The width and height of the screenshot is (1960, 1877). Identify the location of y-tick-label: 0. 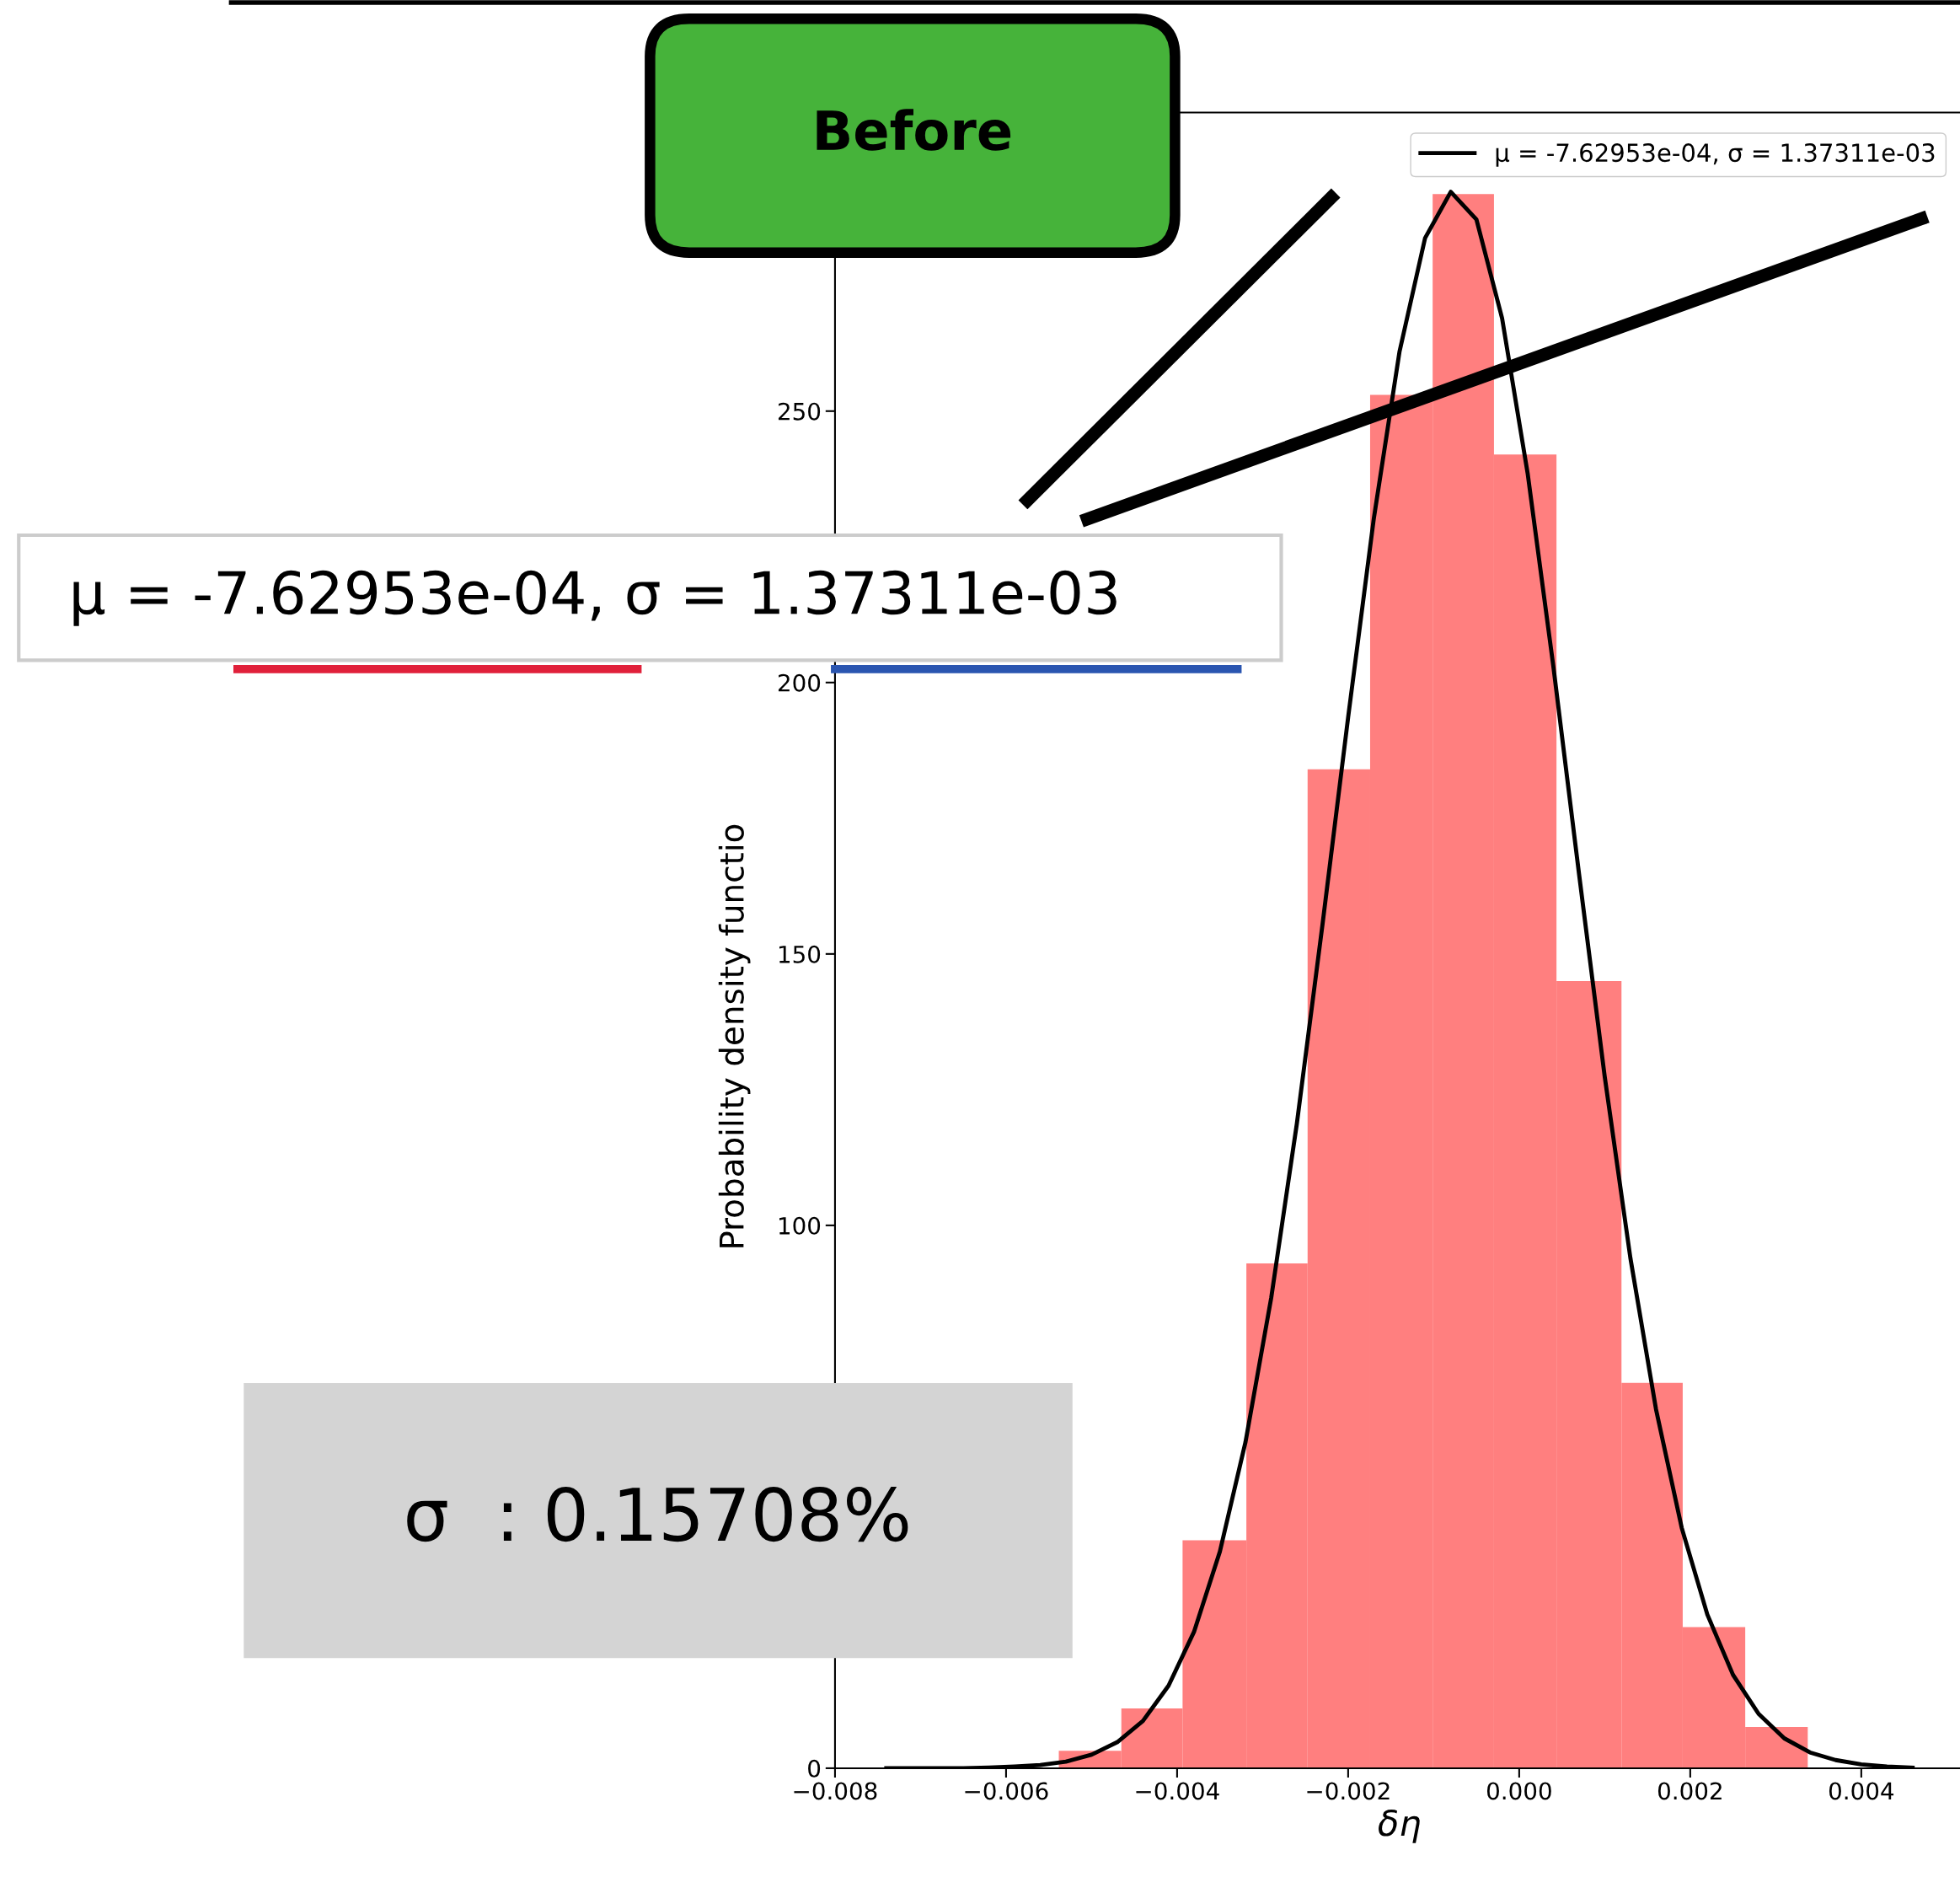
(814, 1769).